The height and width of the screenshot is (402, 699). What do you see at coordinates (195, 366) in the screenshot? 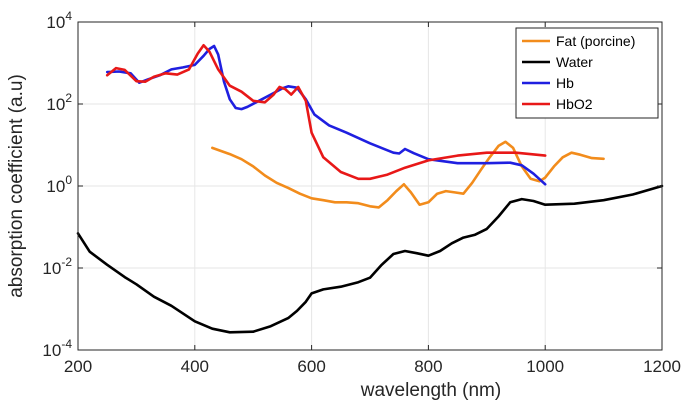
I see `x-tick-label: 400` at bounding box center [195, 366].